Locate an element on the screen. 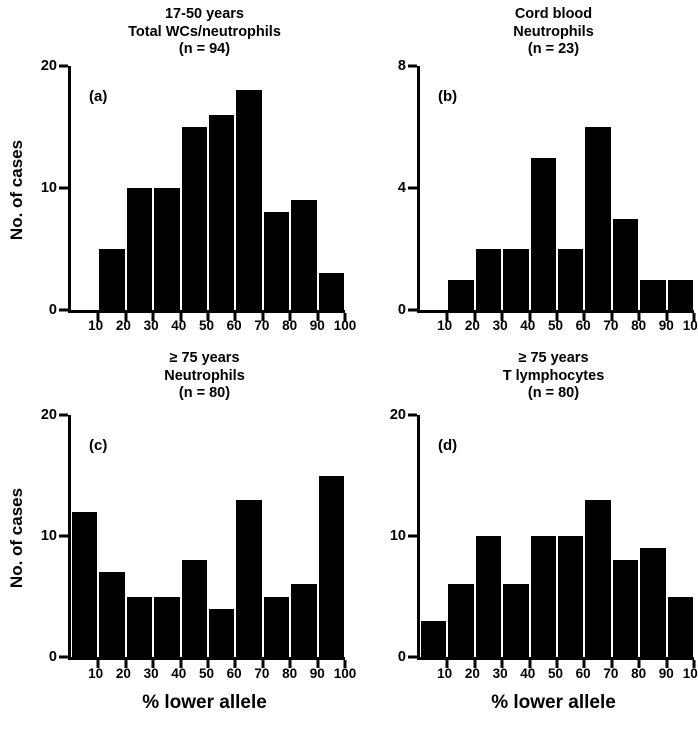 This screenshot has width=698, height=738. chart-title-d: ≥ 75 years T lymphocytes (n = 80) is located at coordinates (553, 376).